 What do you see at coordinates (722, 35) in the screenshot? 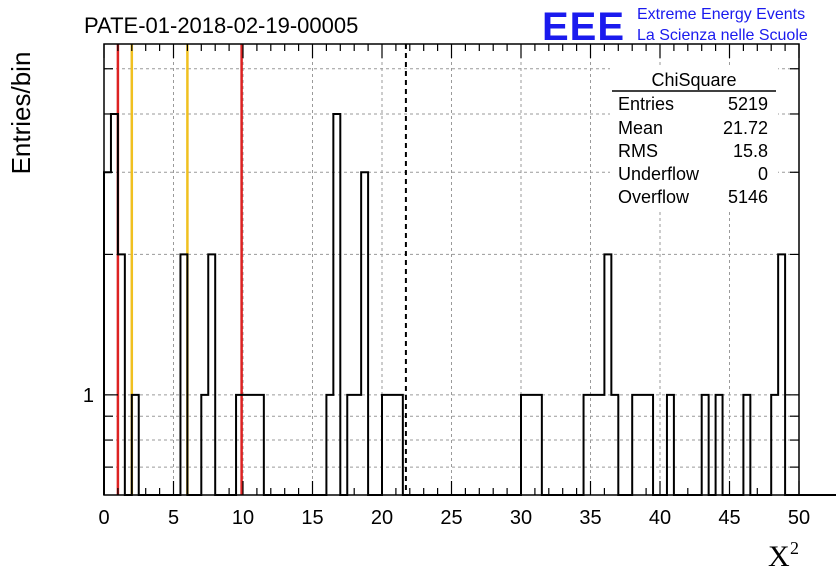
I see `logo-line-2: La Scienza nelle Scuole` at bounding box center [722, 35].